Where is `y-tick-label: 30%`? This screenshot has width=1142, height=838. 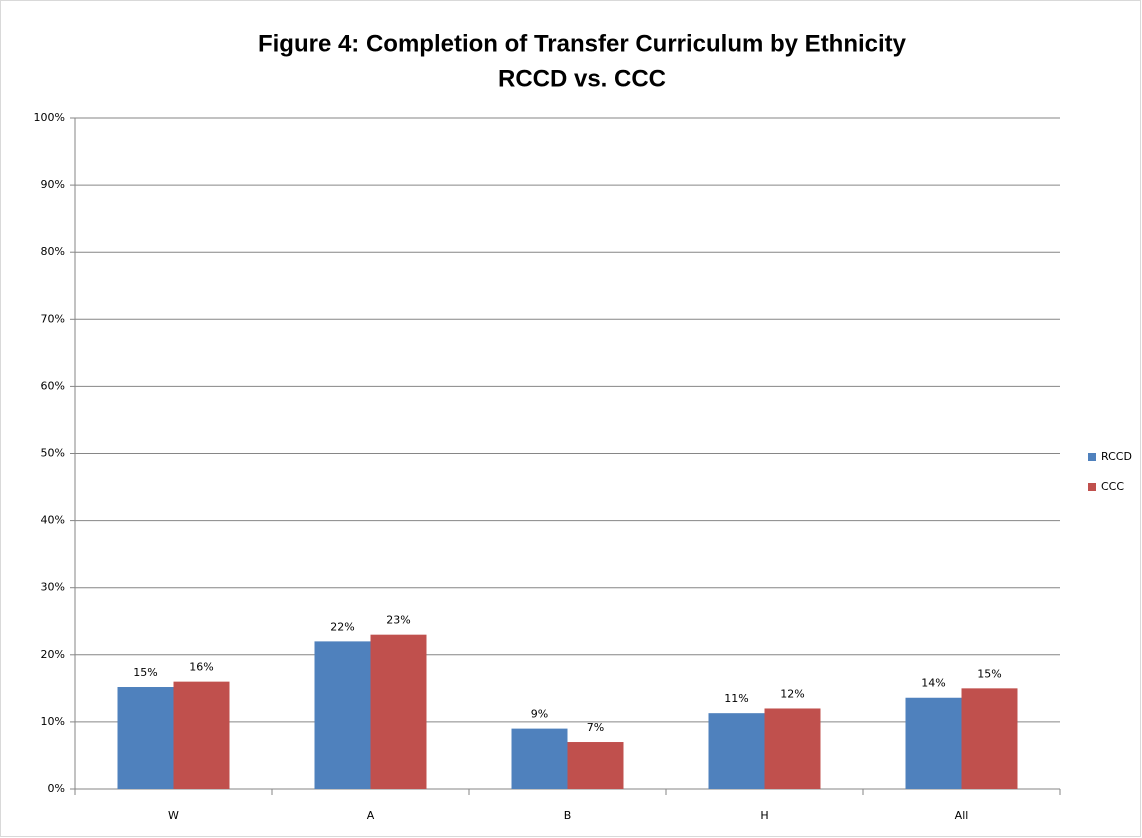 y-tick-label: 30% is located at coordinates (53, 587).